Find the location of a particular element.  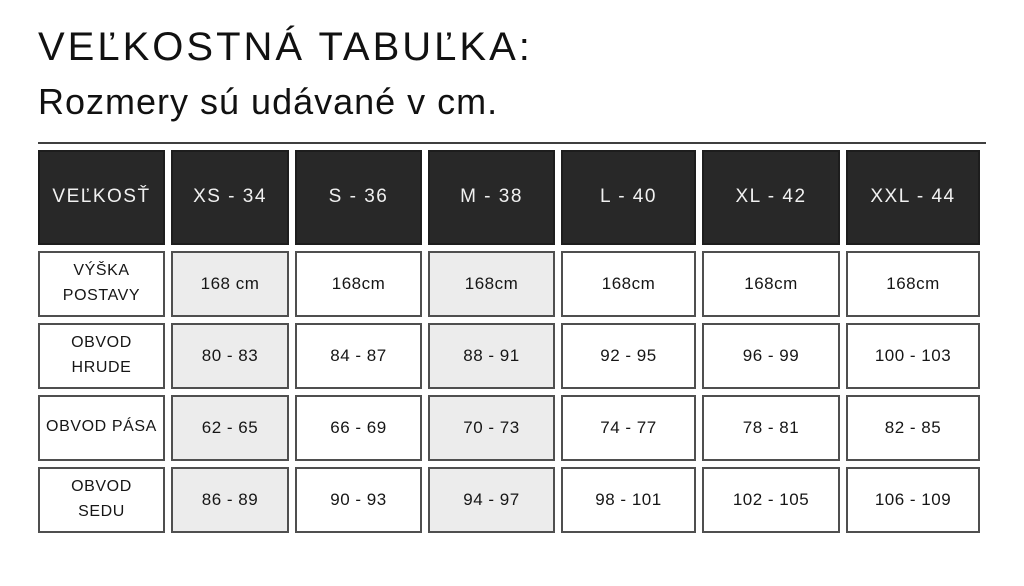

data-cell: 74 - 77 is located at coordinates (628, 427).